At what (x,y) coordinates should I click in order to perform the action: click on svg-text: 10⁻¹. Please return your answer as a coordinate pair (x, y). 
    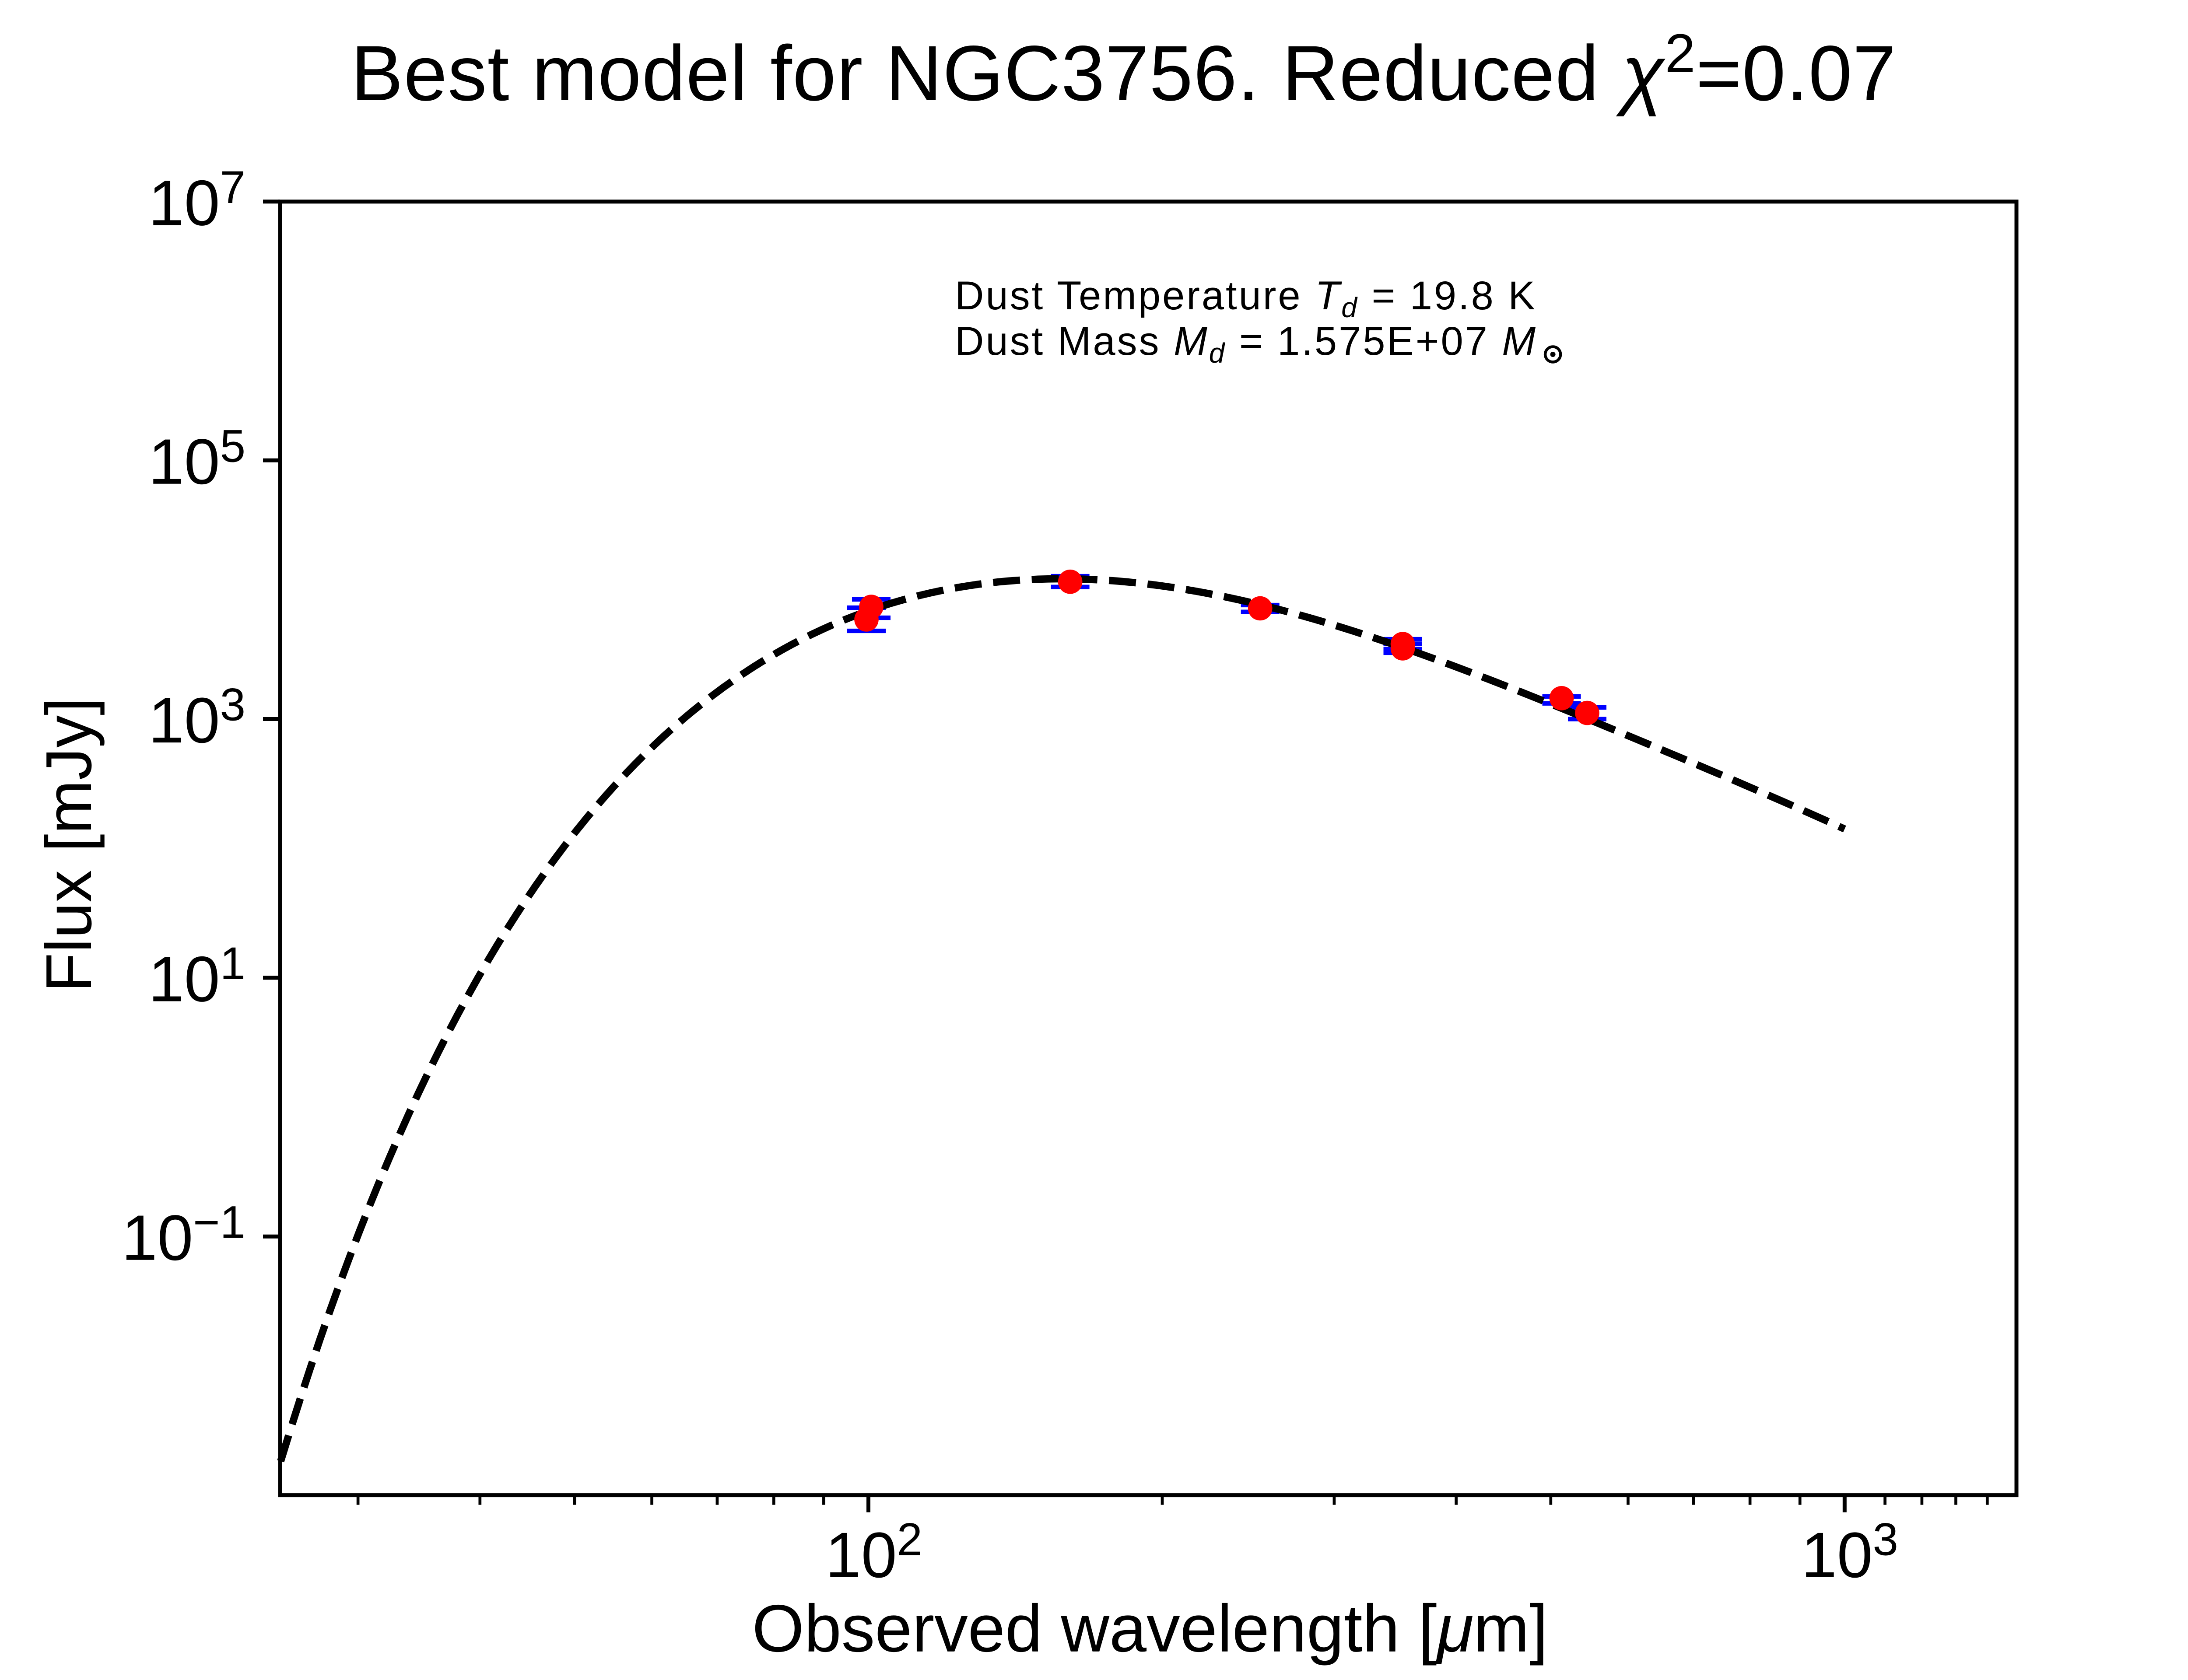
    Looking at the image, I should click on (184, 1235).